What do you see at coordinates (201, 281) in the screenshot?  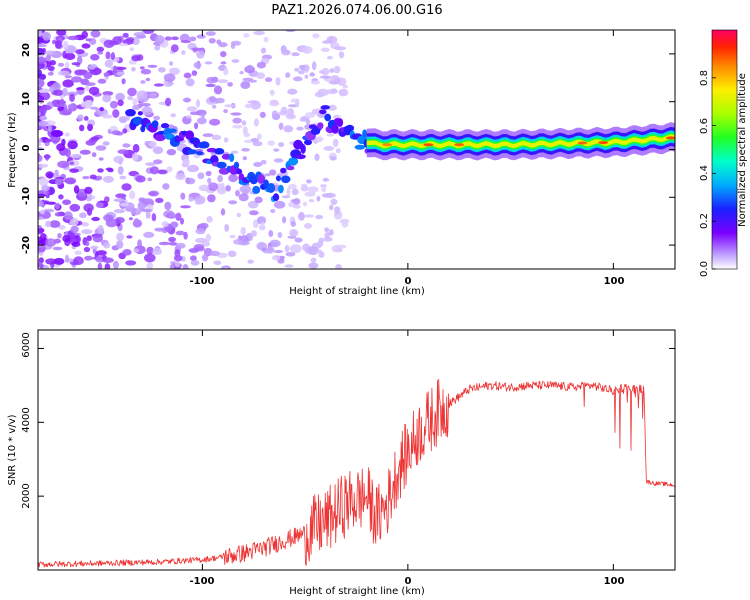 I see `spectrogram-xtick-label: -100` at bounding box center [201, 281].